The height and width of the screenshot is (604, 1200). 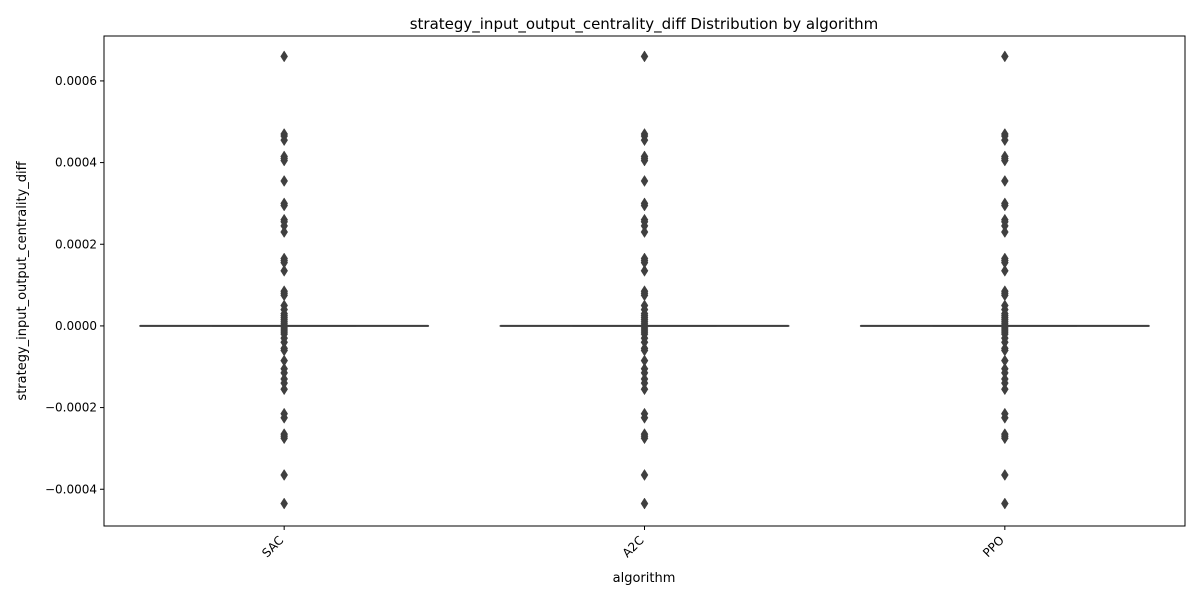 I want to click on y-tick-label: 0.0002, so click(x=76, y=244).